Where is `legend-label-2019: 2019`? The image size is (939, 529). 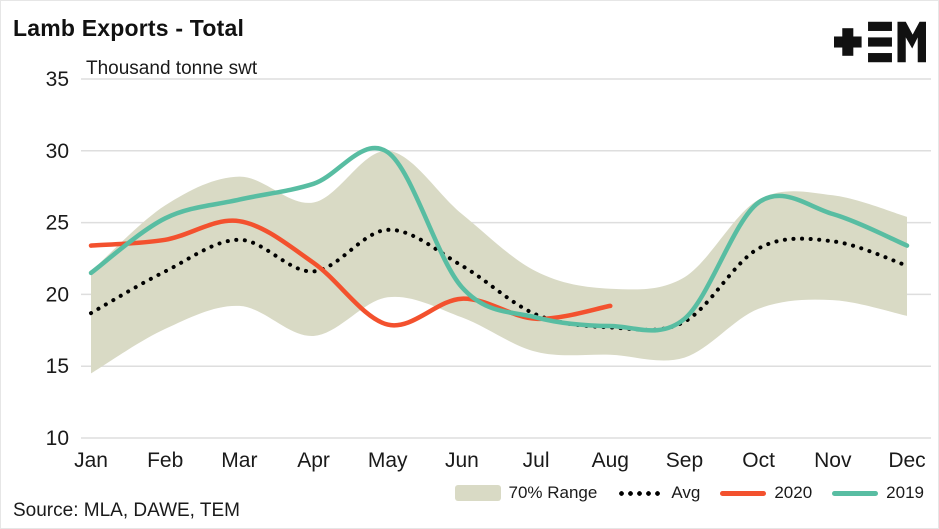
legend-label-2019: 2019 is located at coordinates (905, 492).